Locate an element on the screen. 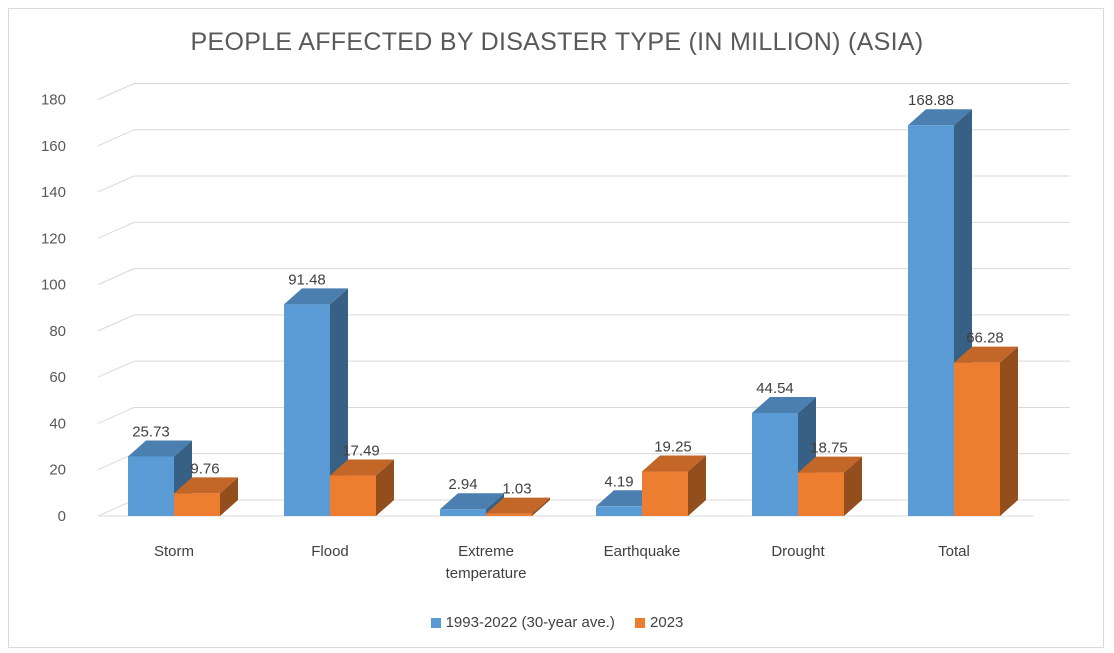 This screenshot has width=1114, height=653. data-label-series-1-4: 44.54 is located at coordinates (775, 388).